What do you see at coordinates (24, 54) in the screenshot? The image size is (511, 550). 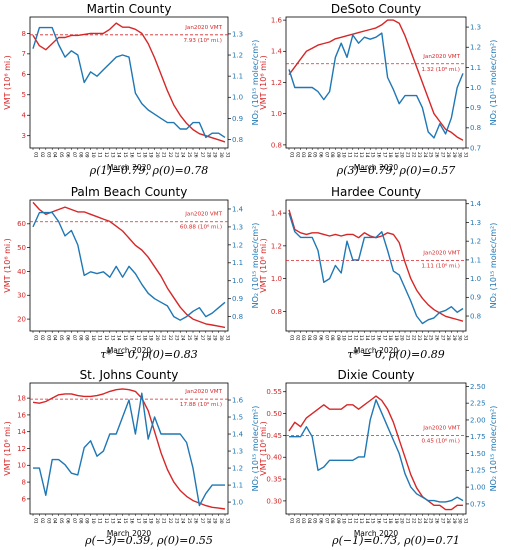 I see `y-tick-label-left: 7` at bounding box center [24, 54].